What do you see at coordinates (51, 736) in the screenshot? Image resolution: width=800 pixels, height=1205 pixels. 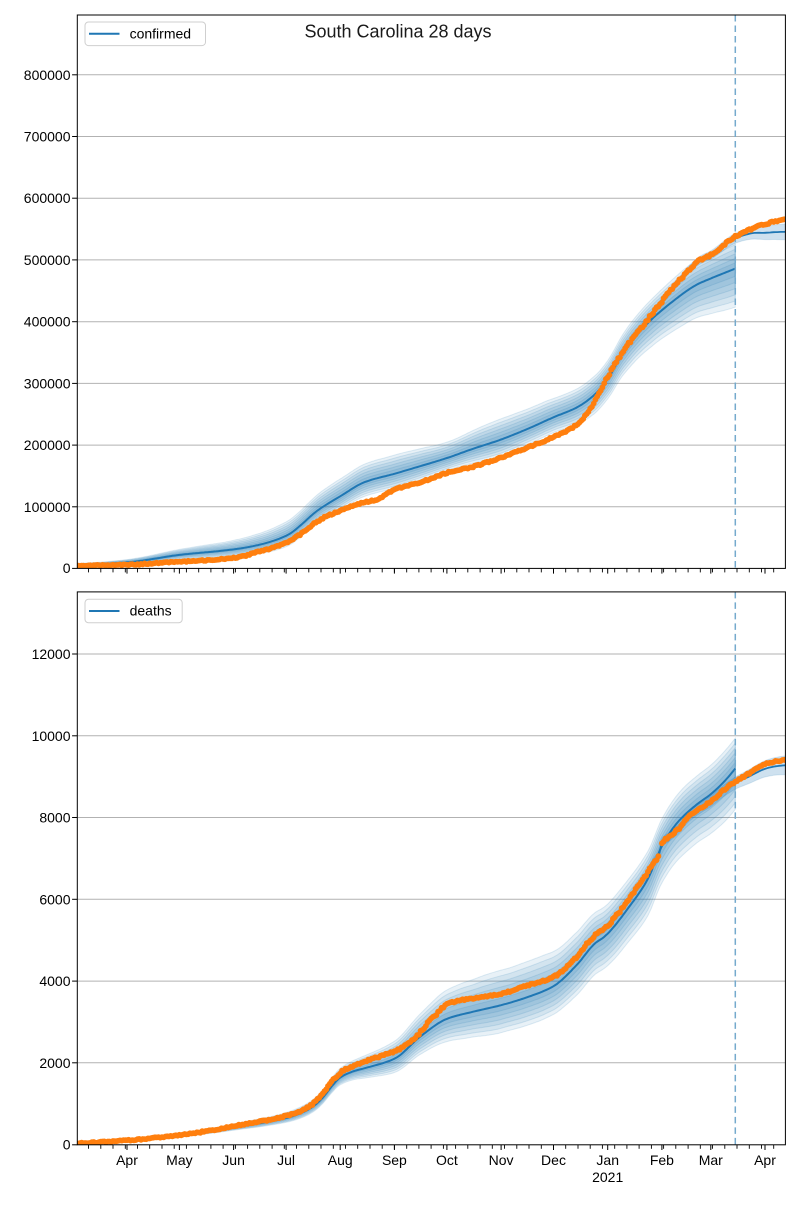 I see `svg-text: 10000` at bounding box center [51, 736].